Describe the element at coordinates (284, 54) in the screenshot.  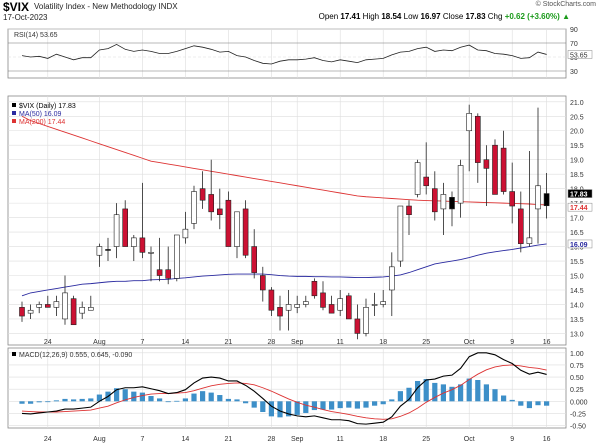
I see `rsi-line` at that location.